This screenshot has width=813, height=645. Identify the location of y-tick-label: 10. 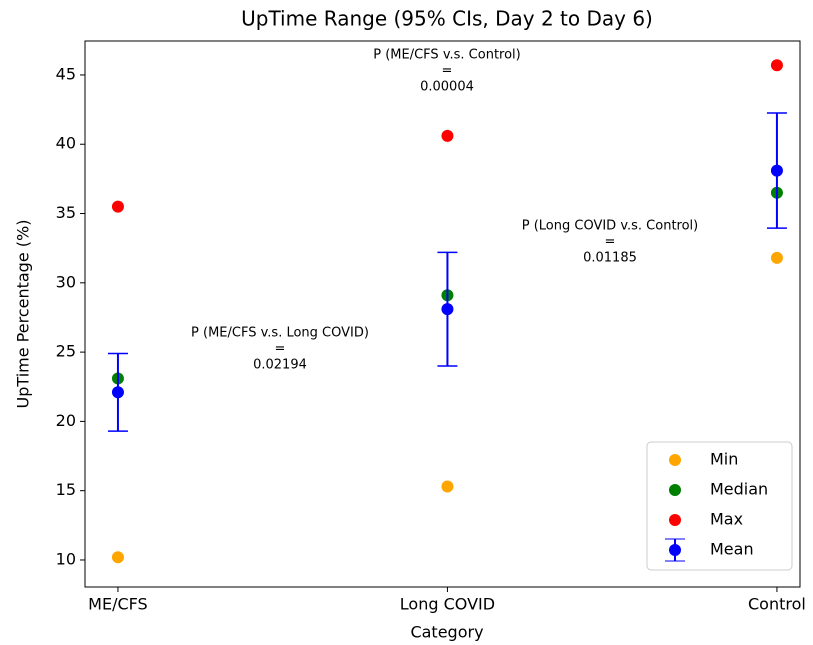
(66, 558).